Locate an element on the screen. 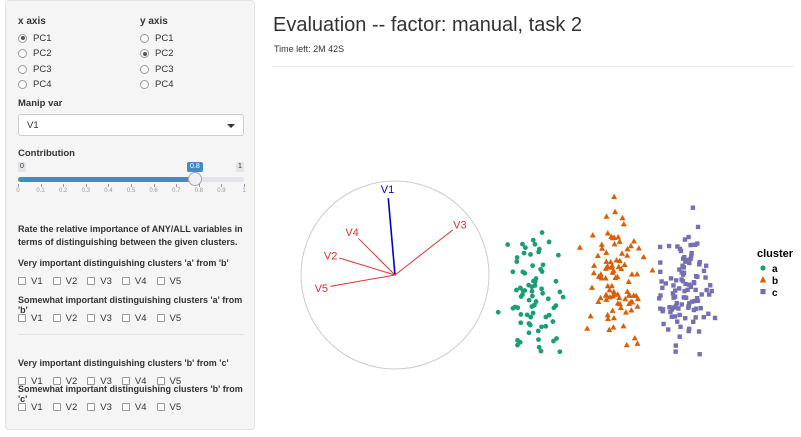 The image size is (801, 437). contribution-slider-handle is located at coordinates (194, 179).